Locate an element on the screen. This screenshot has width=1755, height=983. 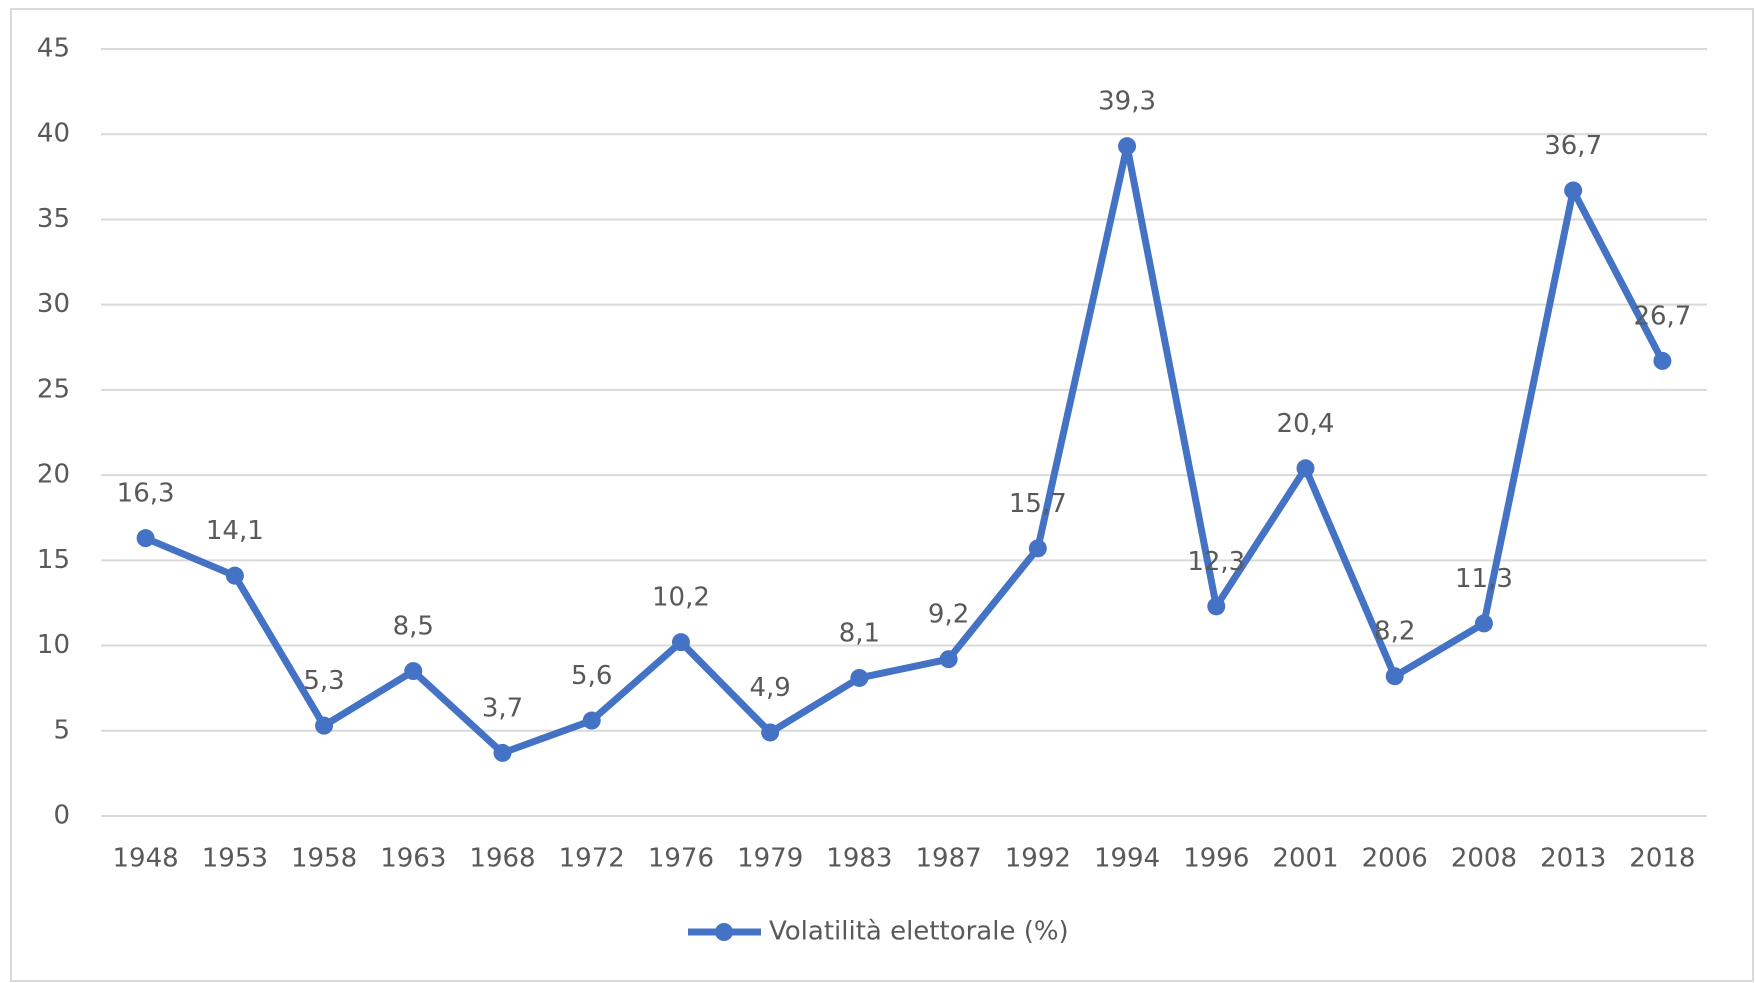
data-label: 26,7 is located at coordinates (1662, 316).